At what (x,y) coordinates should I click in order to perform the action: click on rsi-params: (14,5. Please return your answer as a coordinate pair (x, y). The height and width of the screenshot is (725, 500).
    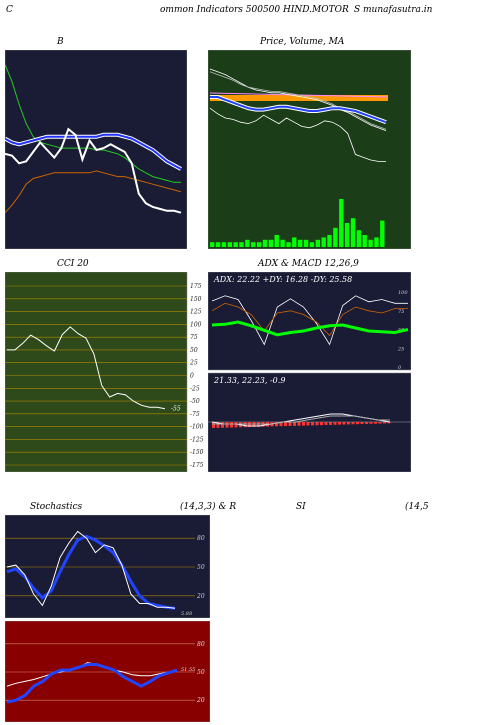
    Looking at the image, I should click on (417, 507).